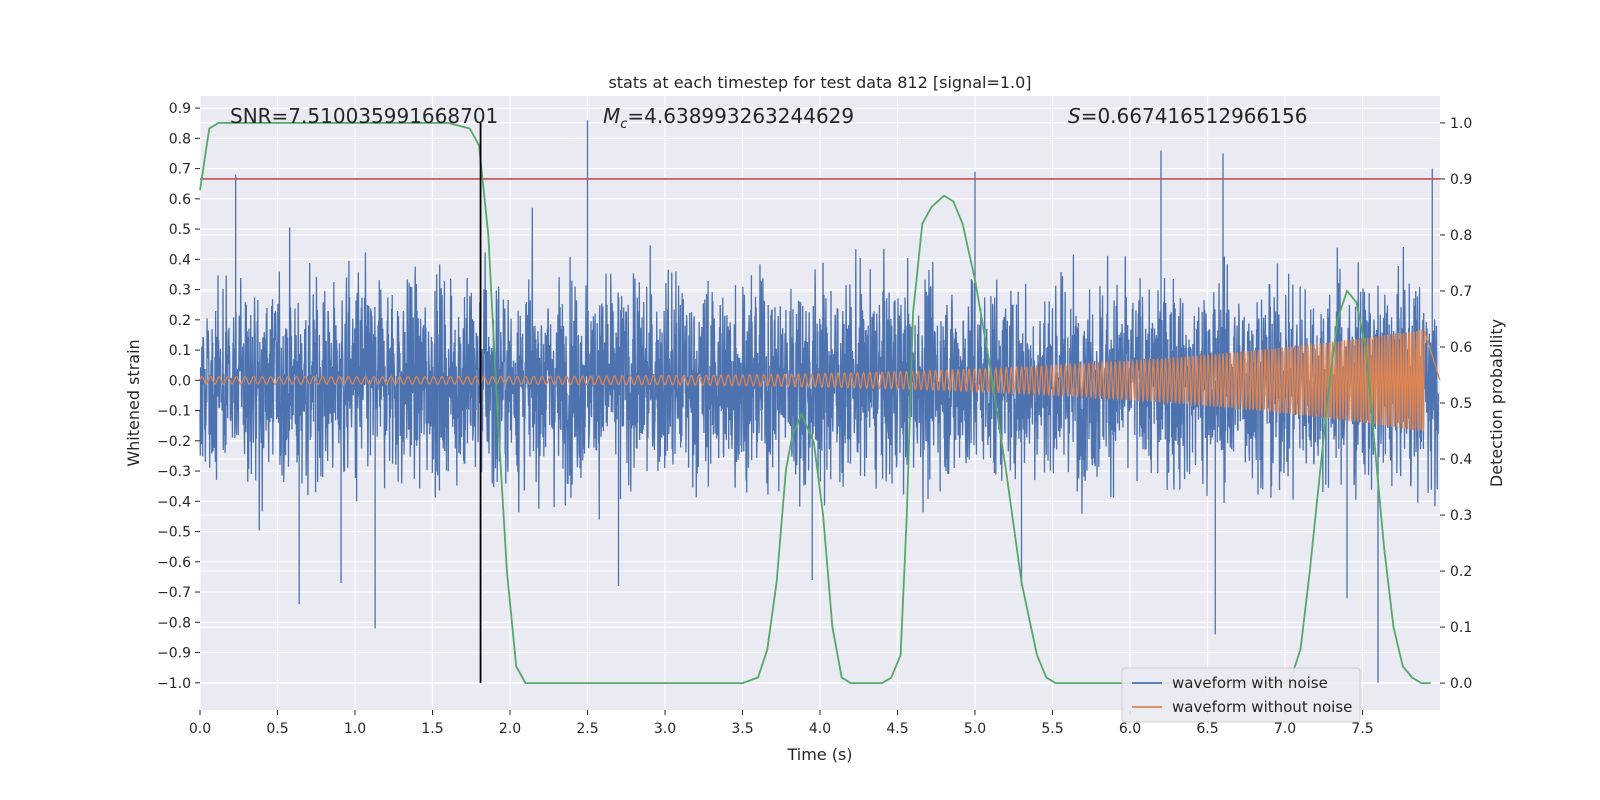  I want to click on x-tick-label: 1.5, so click(432, 729).